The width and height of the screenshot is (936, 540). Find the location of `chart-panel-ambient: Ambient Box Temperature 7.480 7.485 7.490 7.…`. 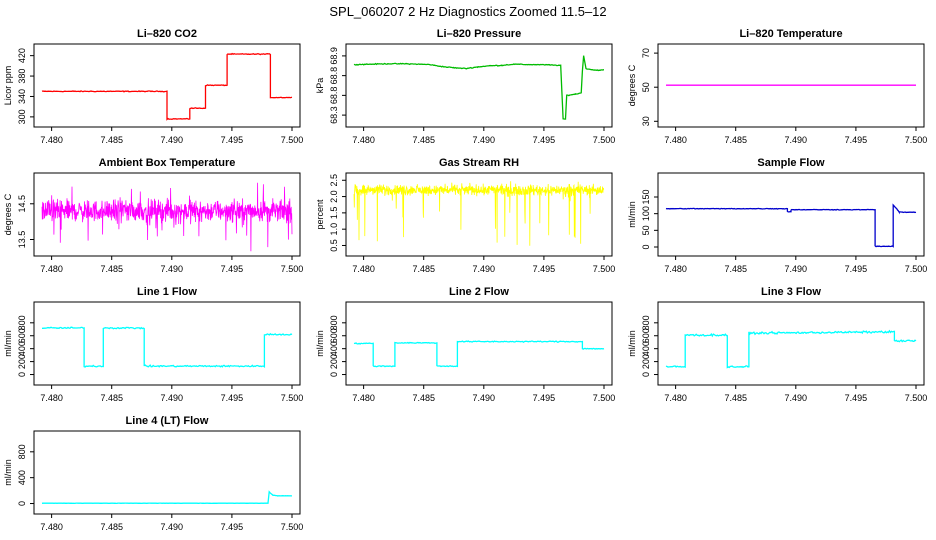

chart-panel-ambient: Ambient Box Temperature 7.480 7.485 7.490 7.… is located at coordinates (153, 215).